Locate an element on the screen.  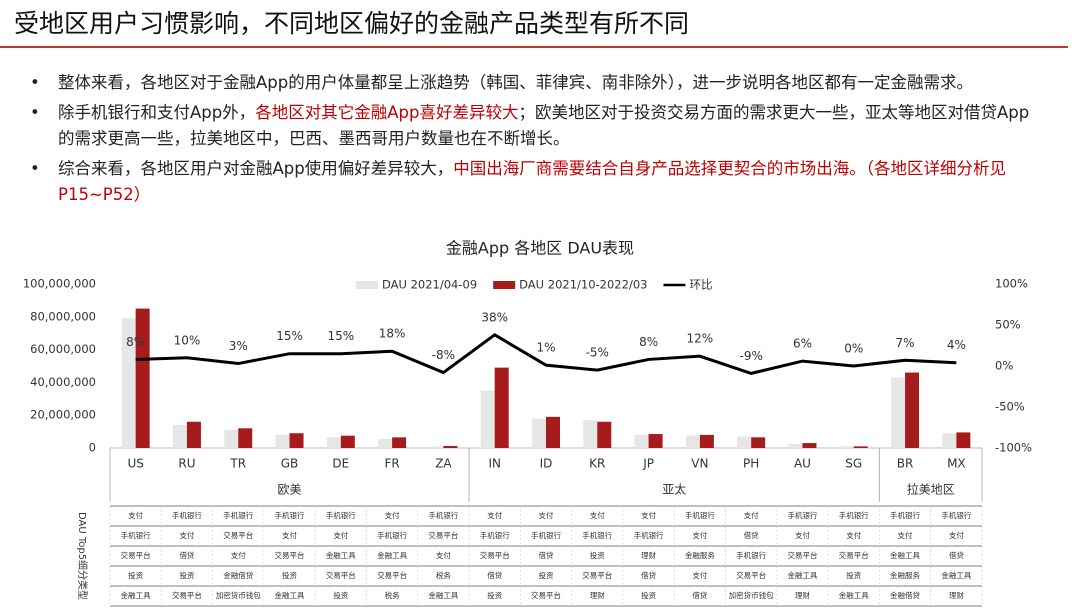
x-tick-label: VN is located at coordinates (699, 464).